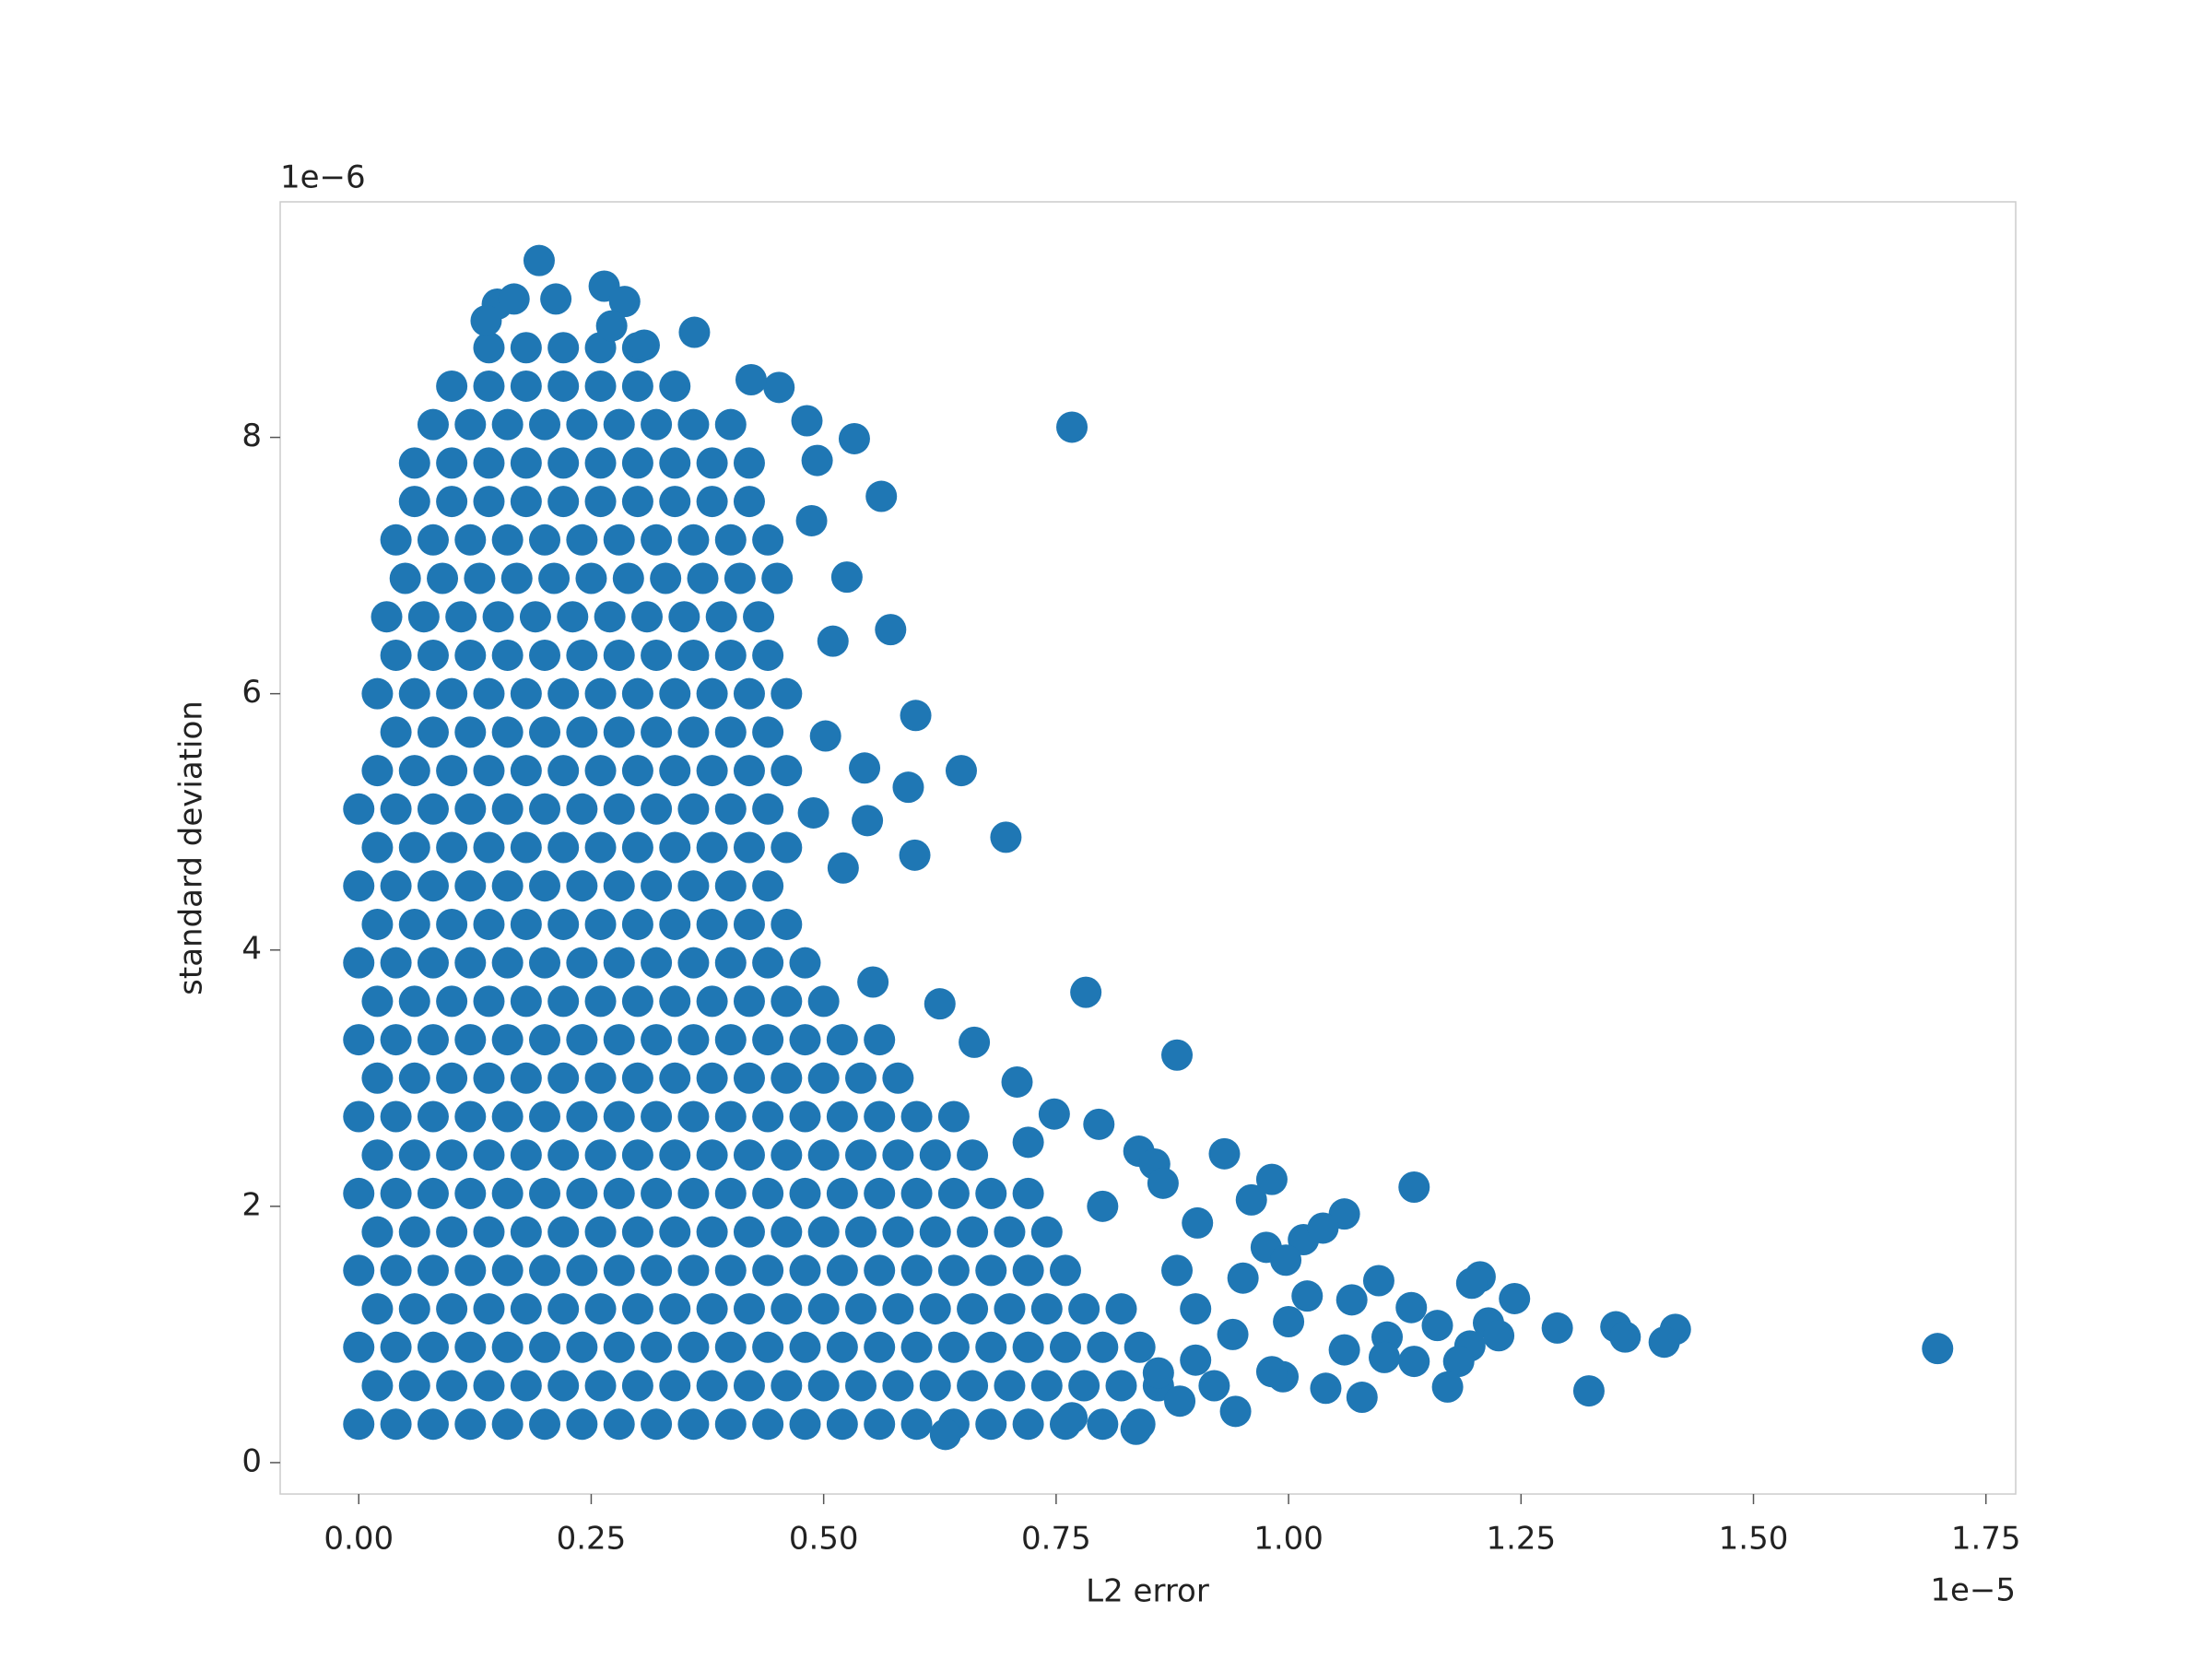 Image resolution: width=2212 pixels, height=1659 pixels. I want to click on x-tick-label: 1.50, so click(1754, 1539).